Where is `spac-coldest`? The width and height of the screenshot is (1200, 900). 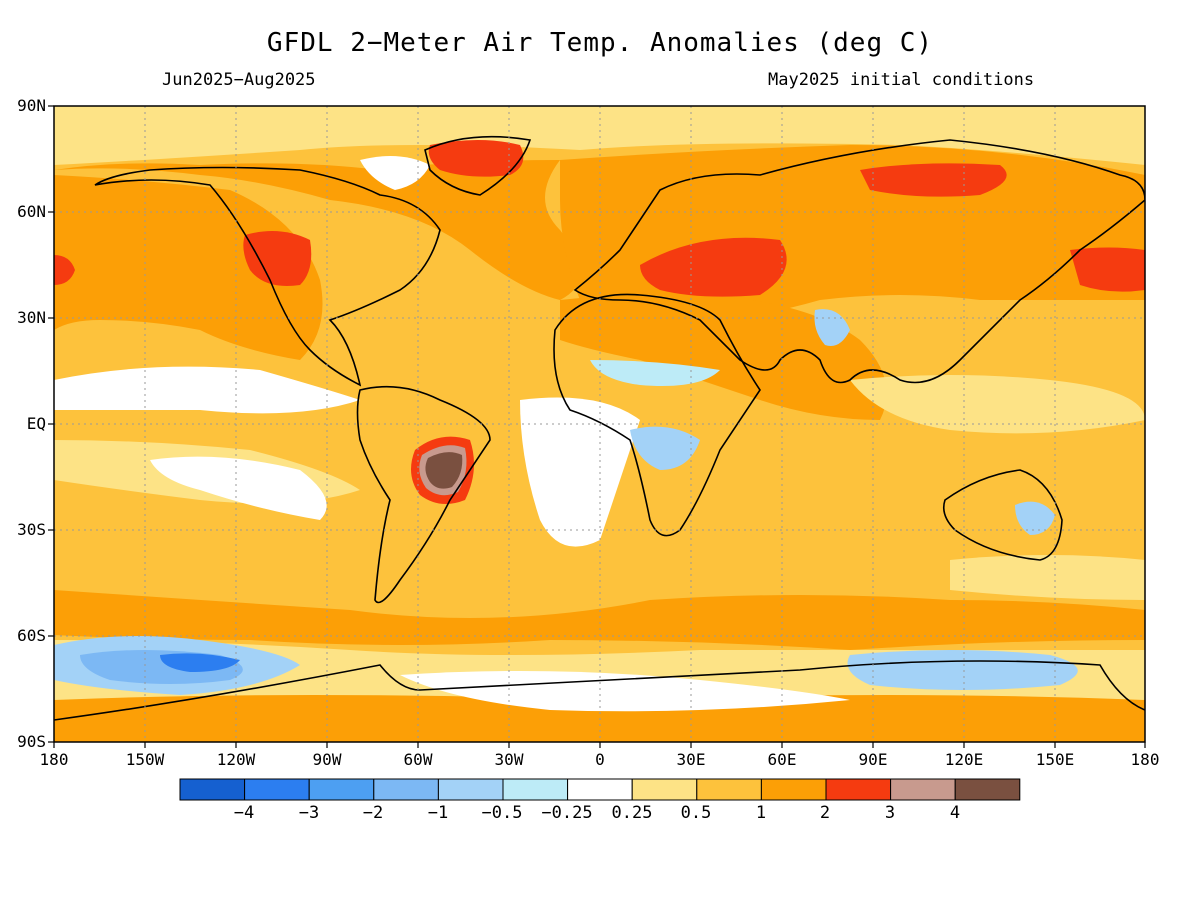 spac-coldest is located at coordinates (200, 662).